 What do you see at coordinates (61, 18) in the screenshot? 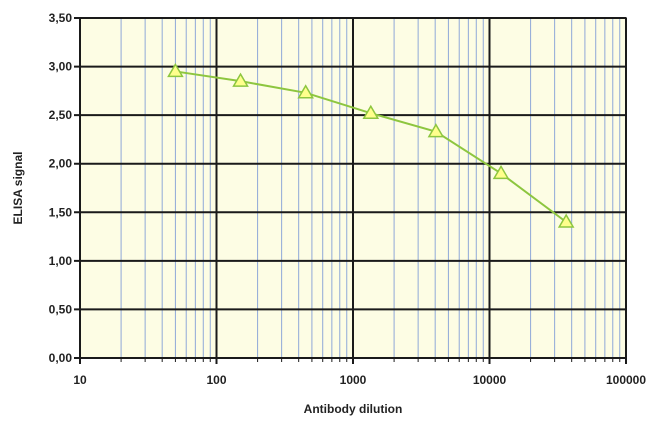
I see `y-tick-label: 3,50` at bounding box center [61, 18].